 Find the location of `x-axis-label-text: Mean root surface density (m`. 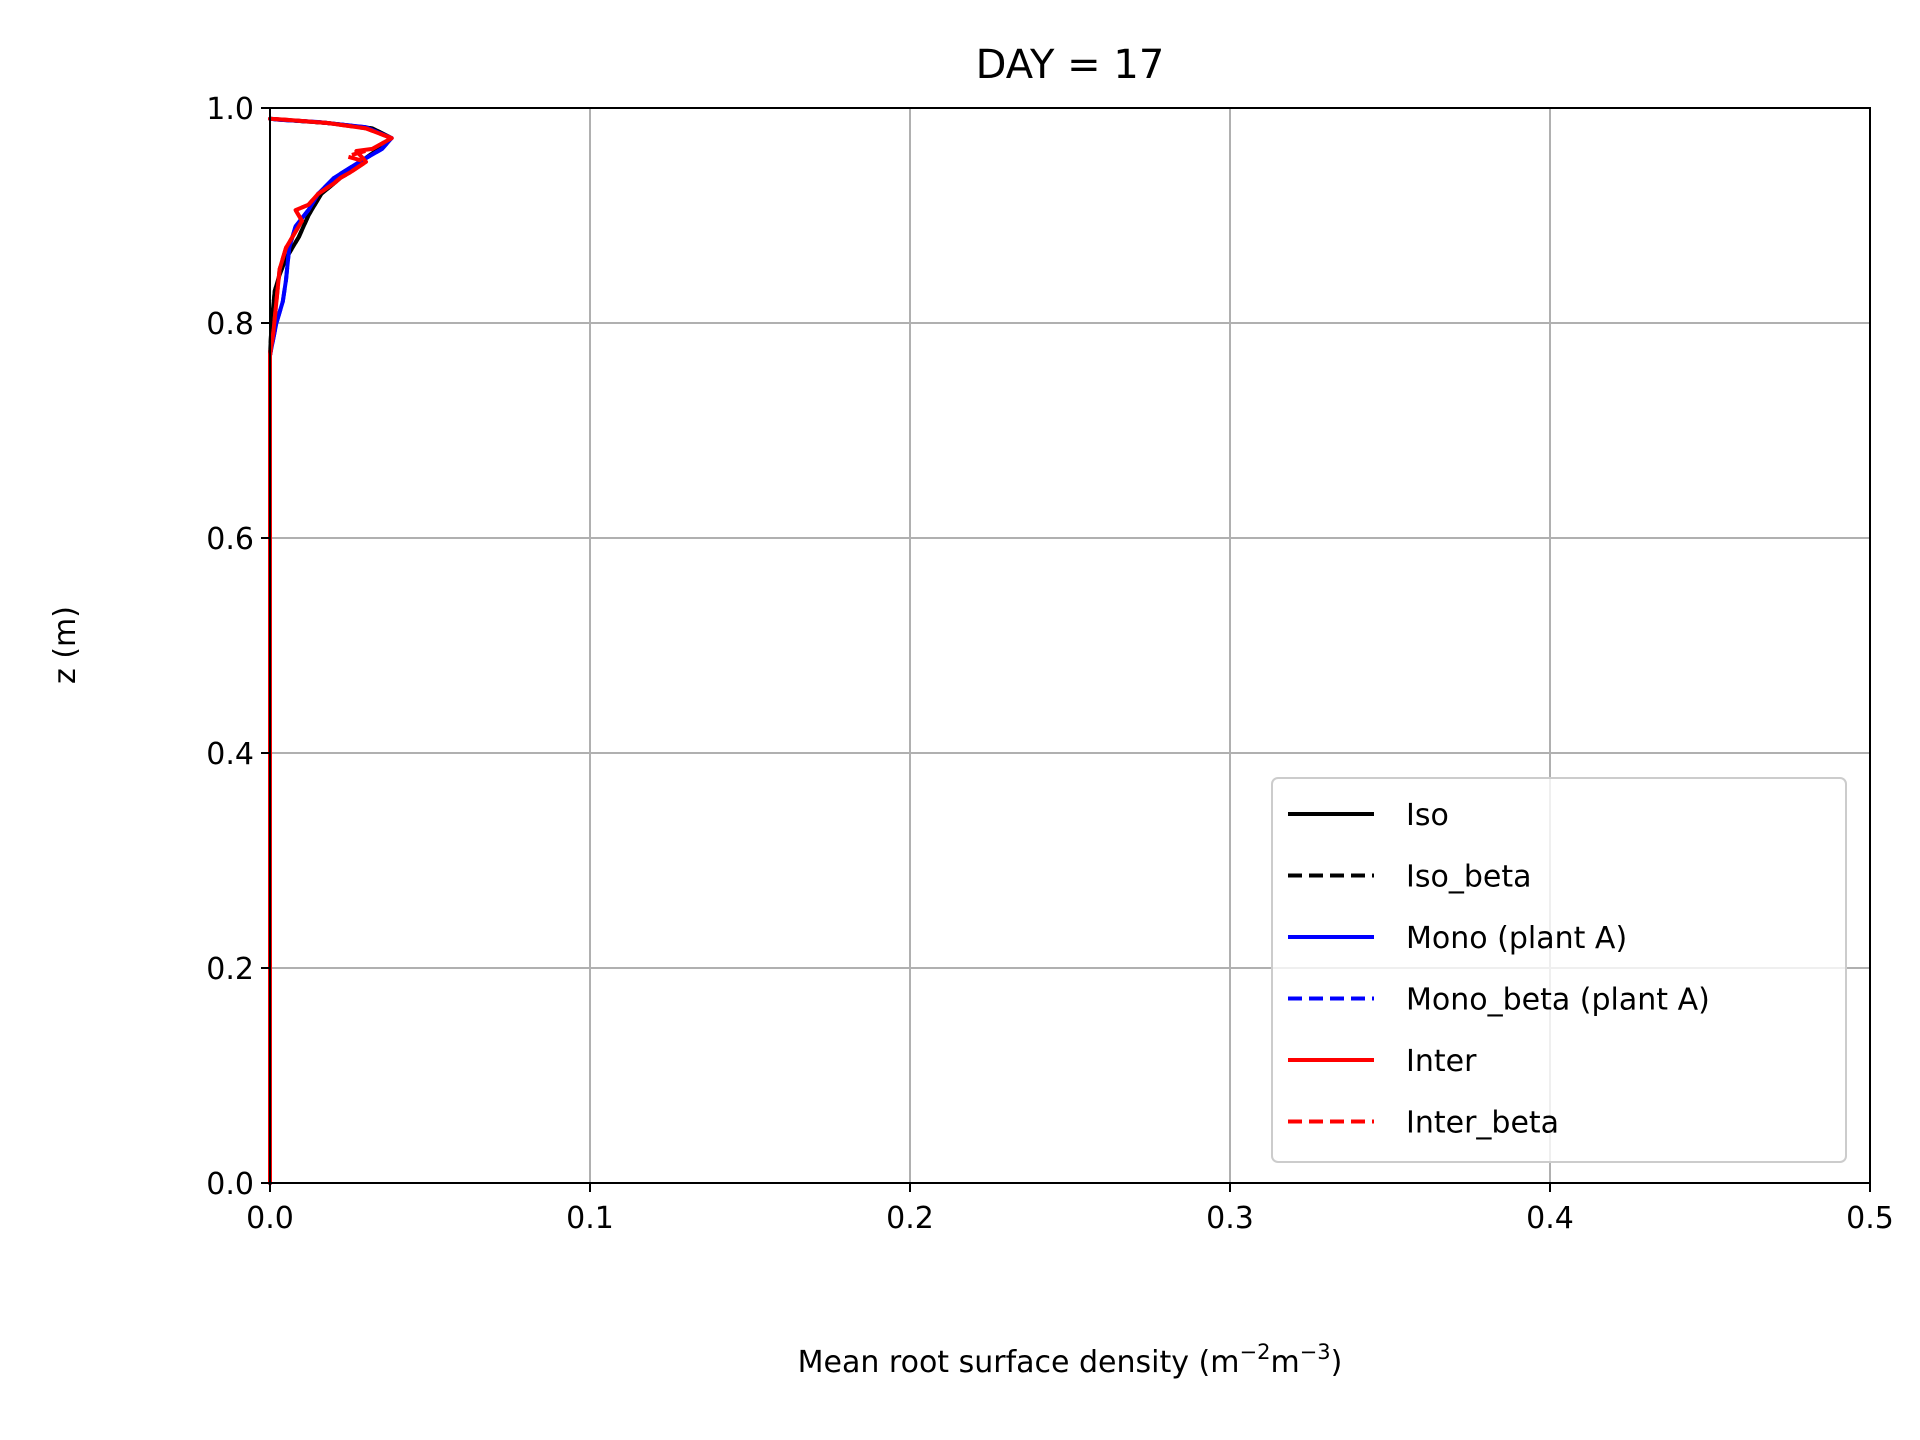

x-axis-label-text: Mean root surface density (m is located at coordinates (1019, 1362).